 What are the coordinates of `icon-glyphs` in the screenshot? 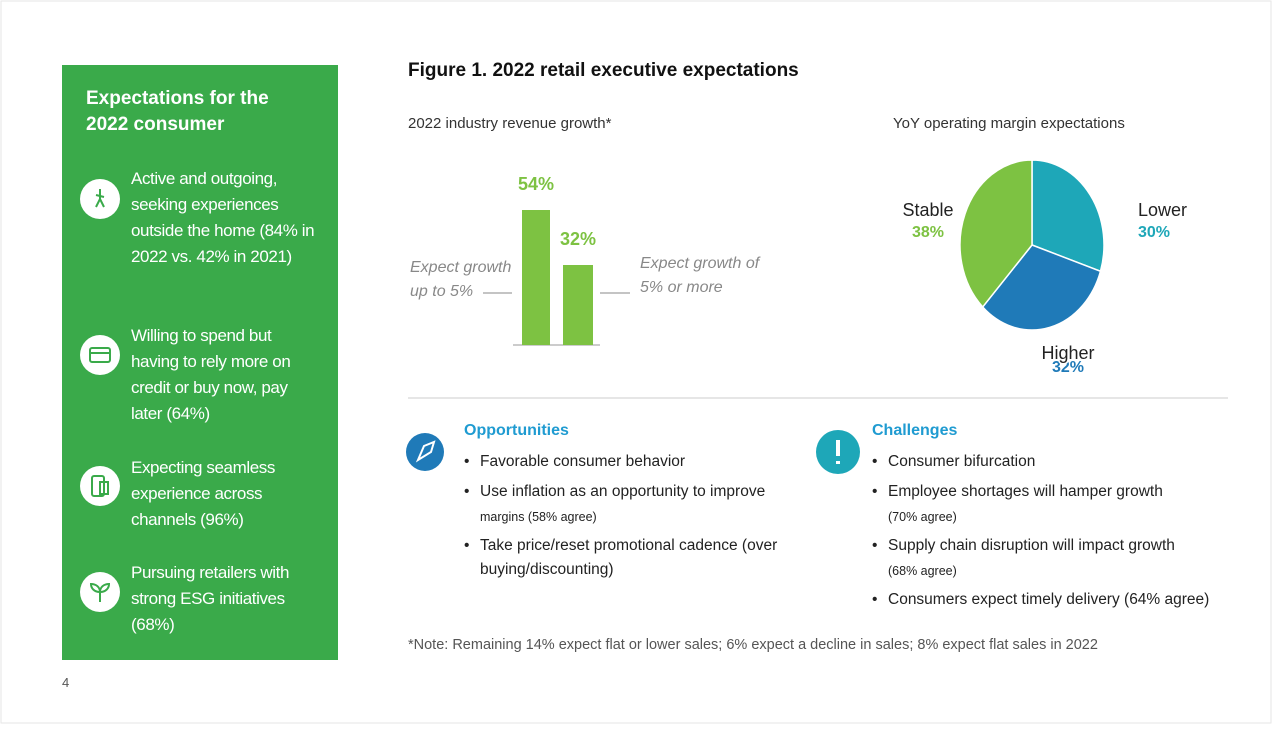 It's located at (100, 395).